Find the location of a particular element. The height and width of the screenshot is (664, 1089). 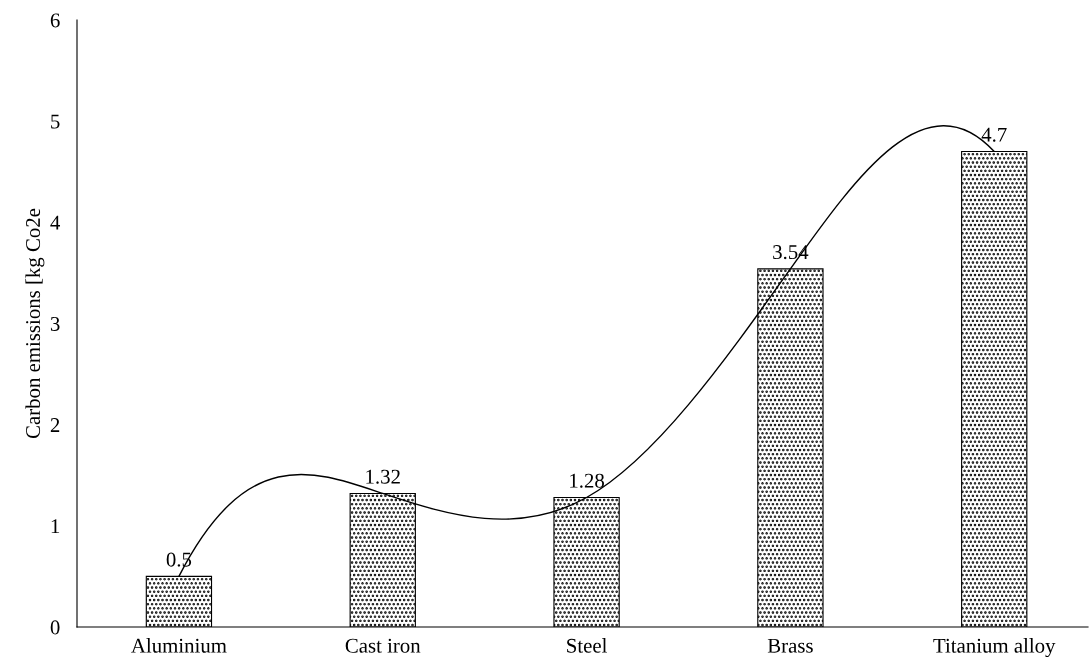

y-tick-label: 3 is located at coordinates (55, 323).